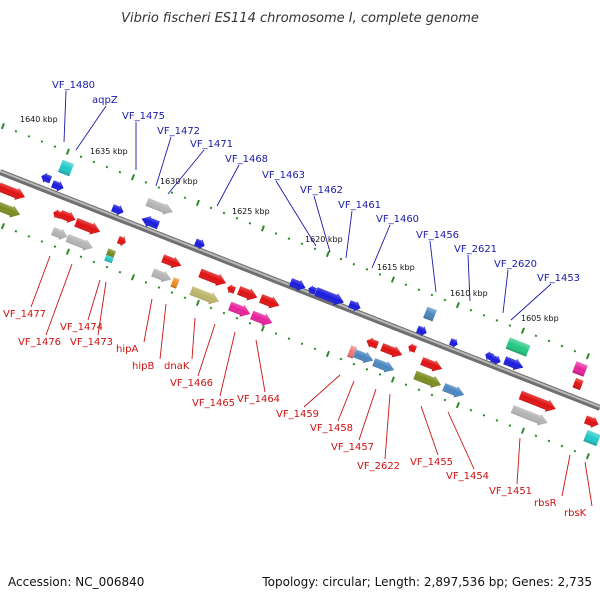  What do you see at coordinates (211, 144) in the screenshot?
I see `gene-label: VF_1471` at bounding box center [211, 144].